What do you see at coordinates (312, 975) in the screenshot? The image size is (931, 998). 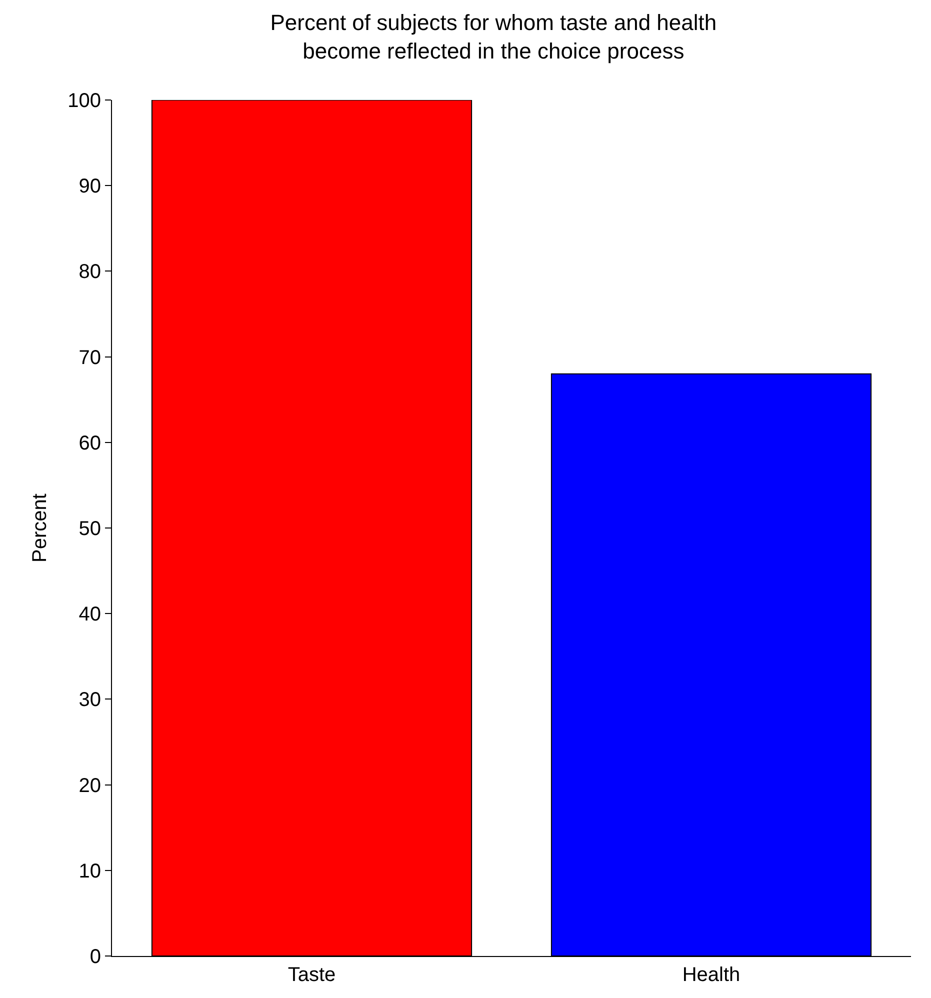 I see `x-tick-label: Taste` at bounding box center [312, 975].